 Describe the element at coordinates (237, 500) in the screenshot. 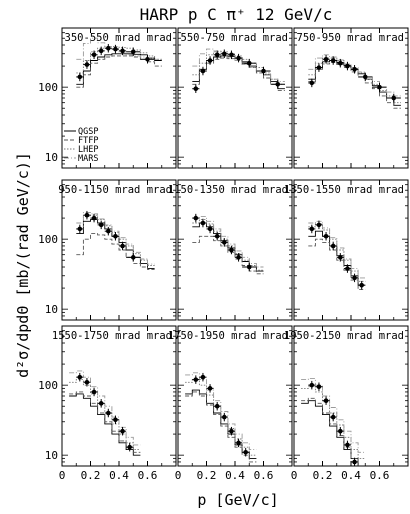

I see `x-axis-label: p [GeV/c]` at that location.